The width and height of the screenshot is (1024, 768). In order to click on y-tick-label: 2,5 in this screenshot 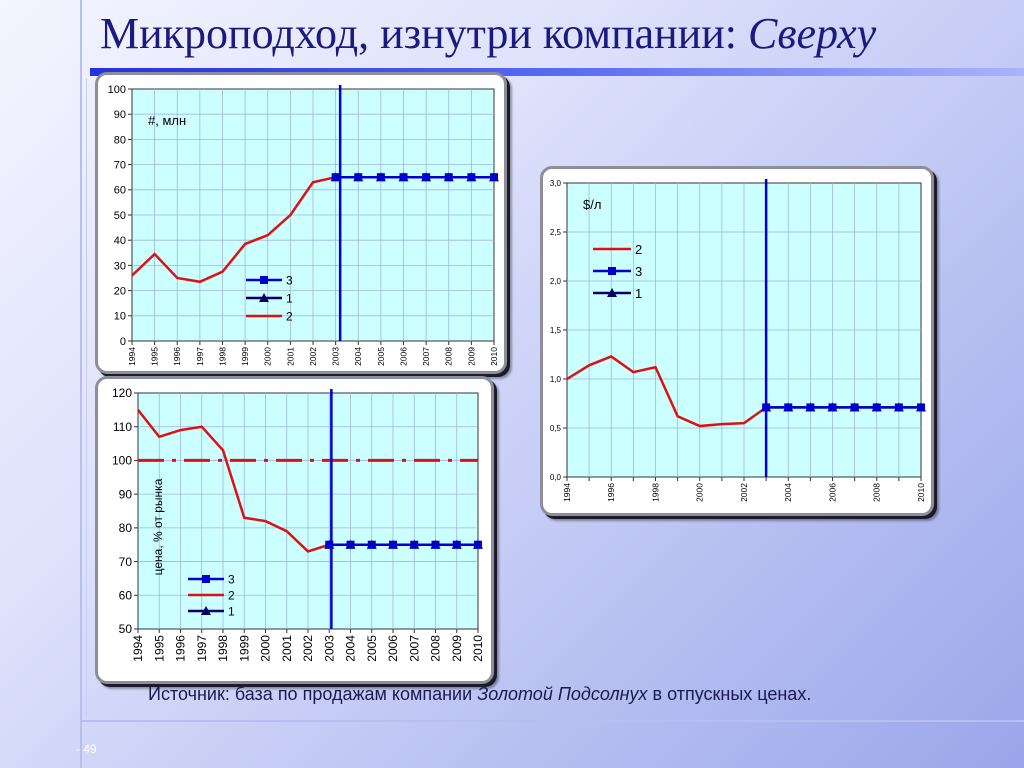, I will do `click(556, 232)`.